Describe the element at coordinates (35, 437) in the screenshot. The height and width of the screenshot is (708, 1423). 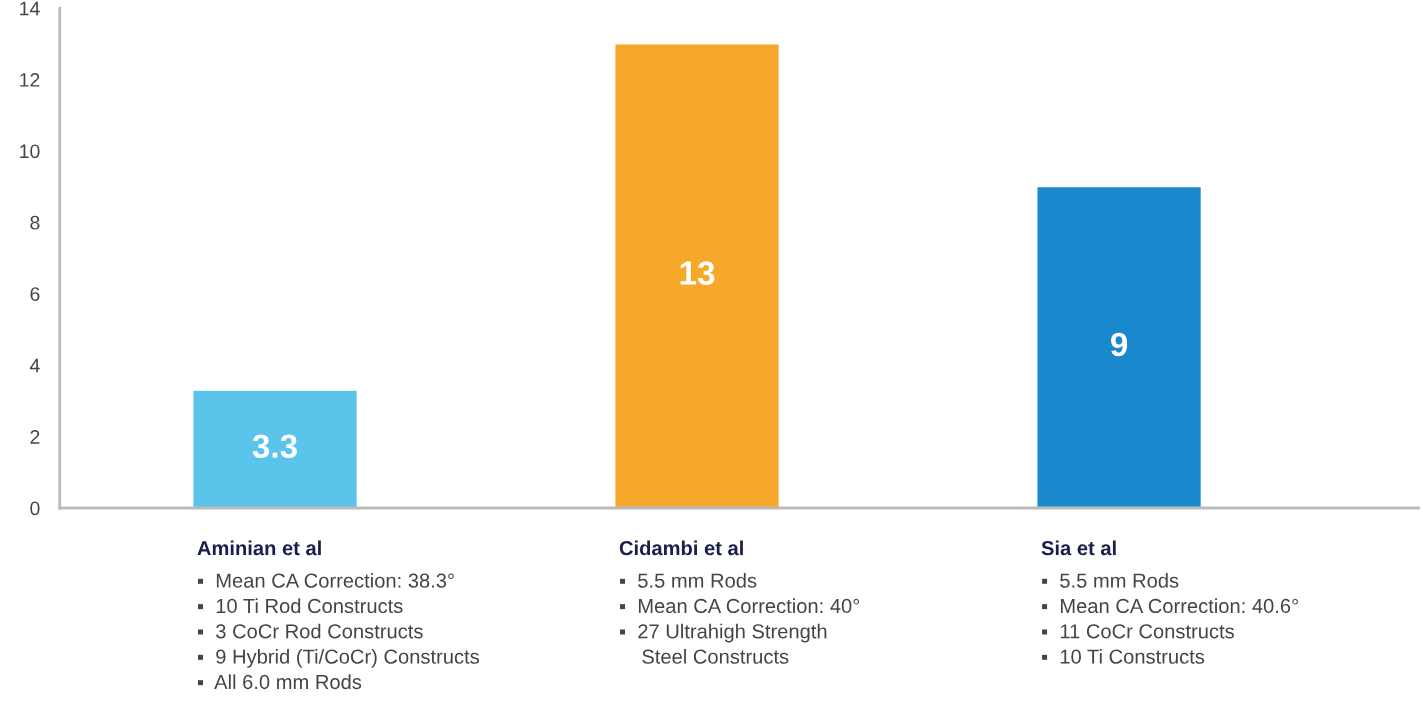
I see `y-tick-label: 2` at that location.